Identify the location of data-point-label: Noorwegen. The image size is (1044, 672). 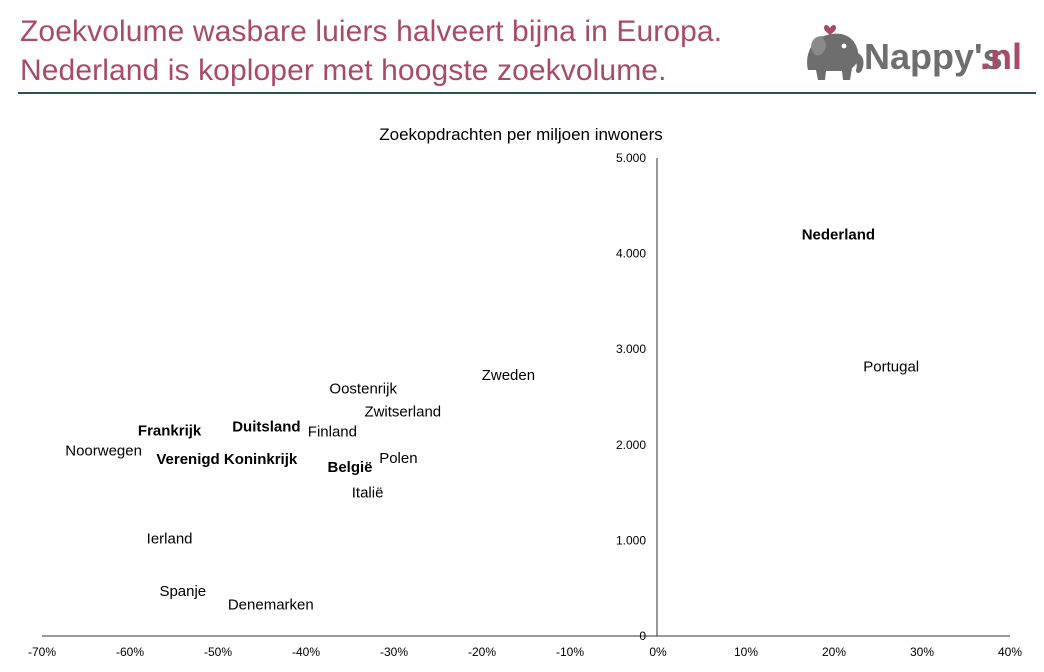
(103, 451).